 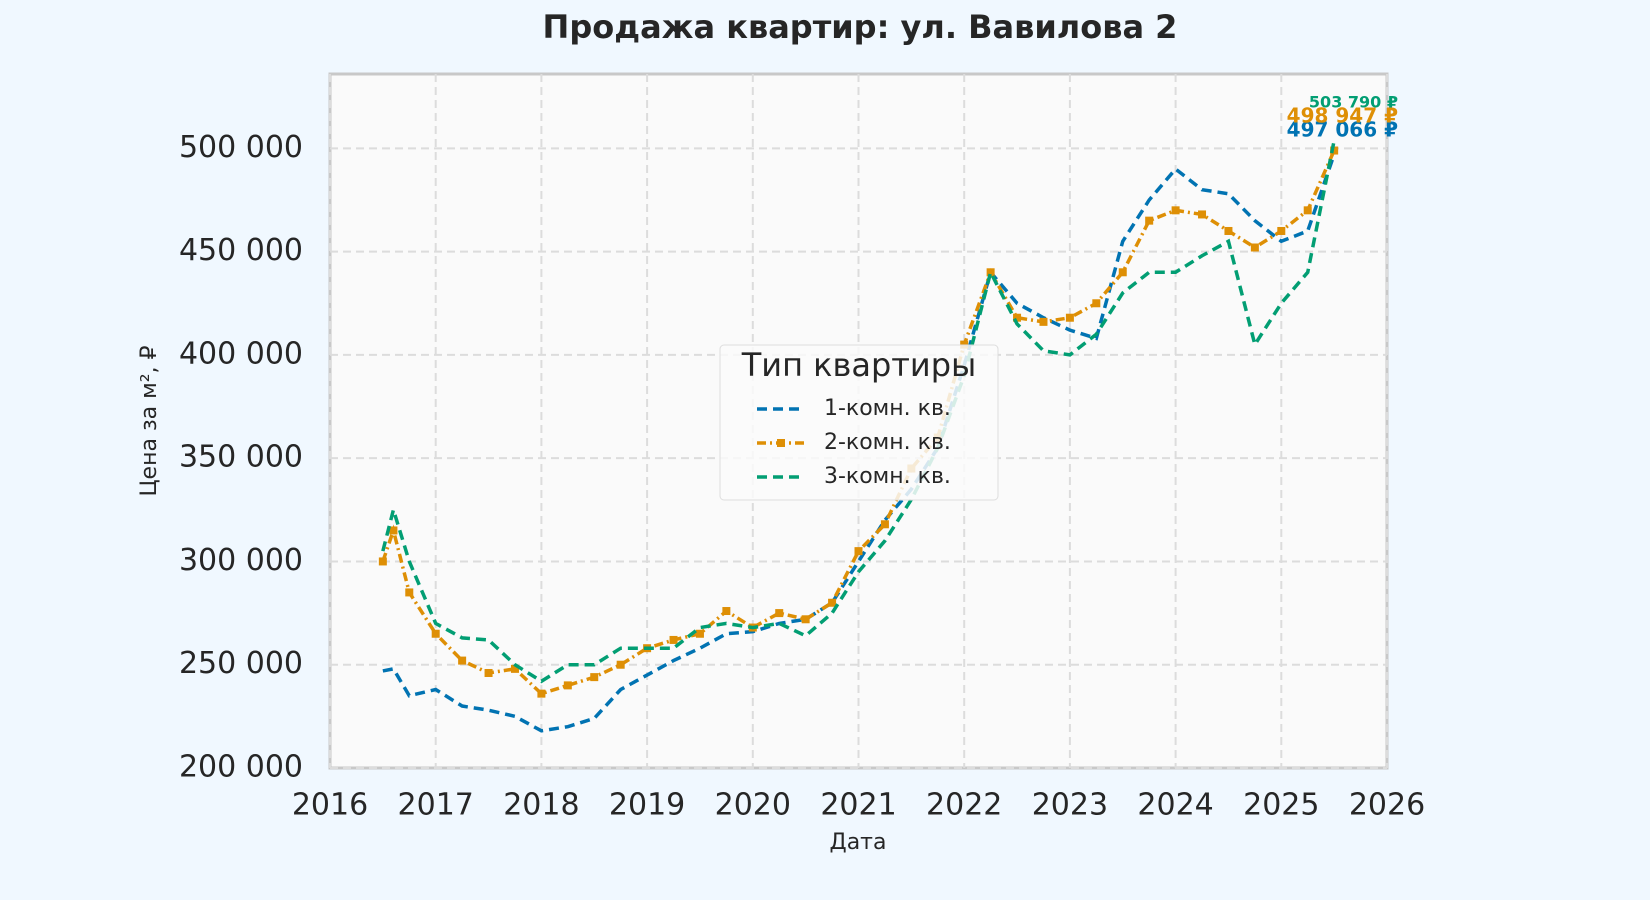 What do you see at coordinates (858, 842) in the screenshot?
I see `x-axis-label: Дата` at bounding box center [858, 842].